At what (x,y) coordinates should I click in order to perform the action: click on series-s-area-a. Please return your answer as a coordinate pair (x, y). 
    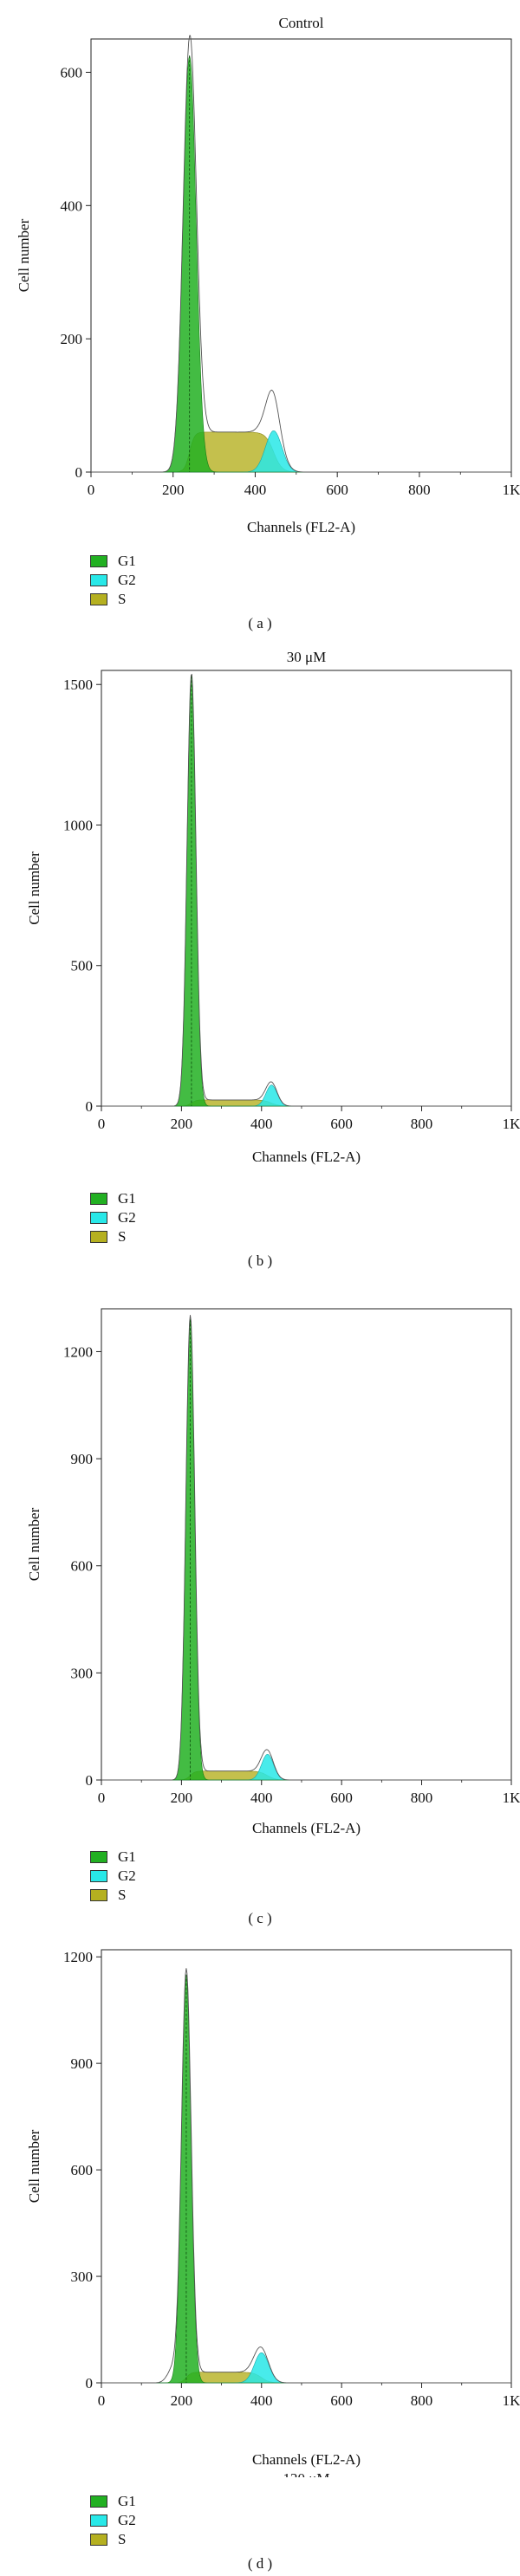
    Looking at the image, I should click on (301, 452).